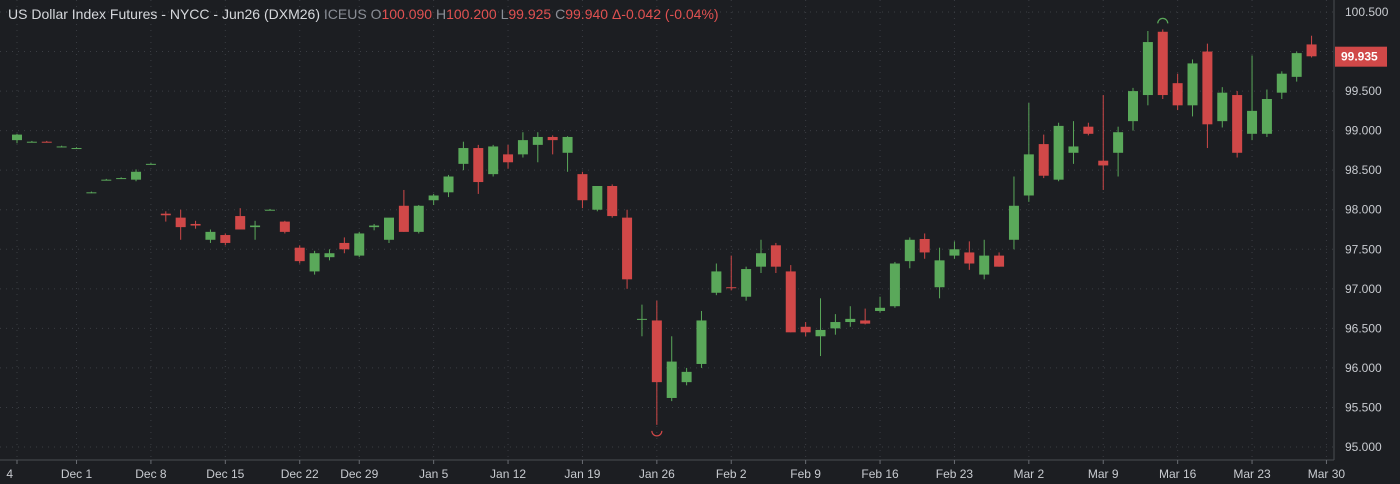 The height and width of the screenshot is (484, 1400). What do you see at coordinates (805, 474) in the screenshot?
I see `x-tick-label: Feb 9` at bounding box center [805, 474].